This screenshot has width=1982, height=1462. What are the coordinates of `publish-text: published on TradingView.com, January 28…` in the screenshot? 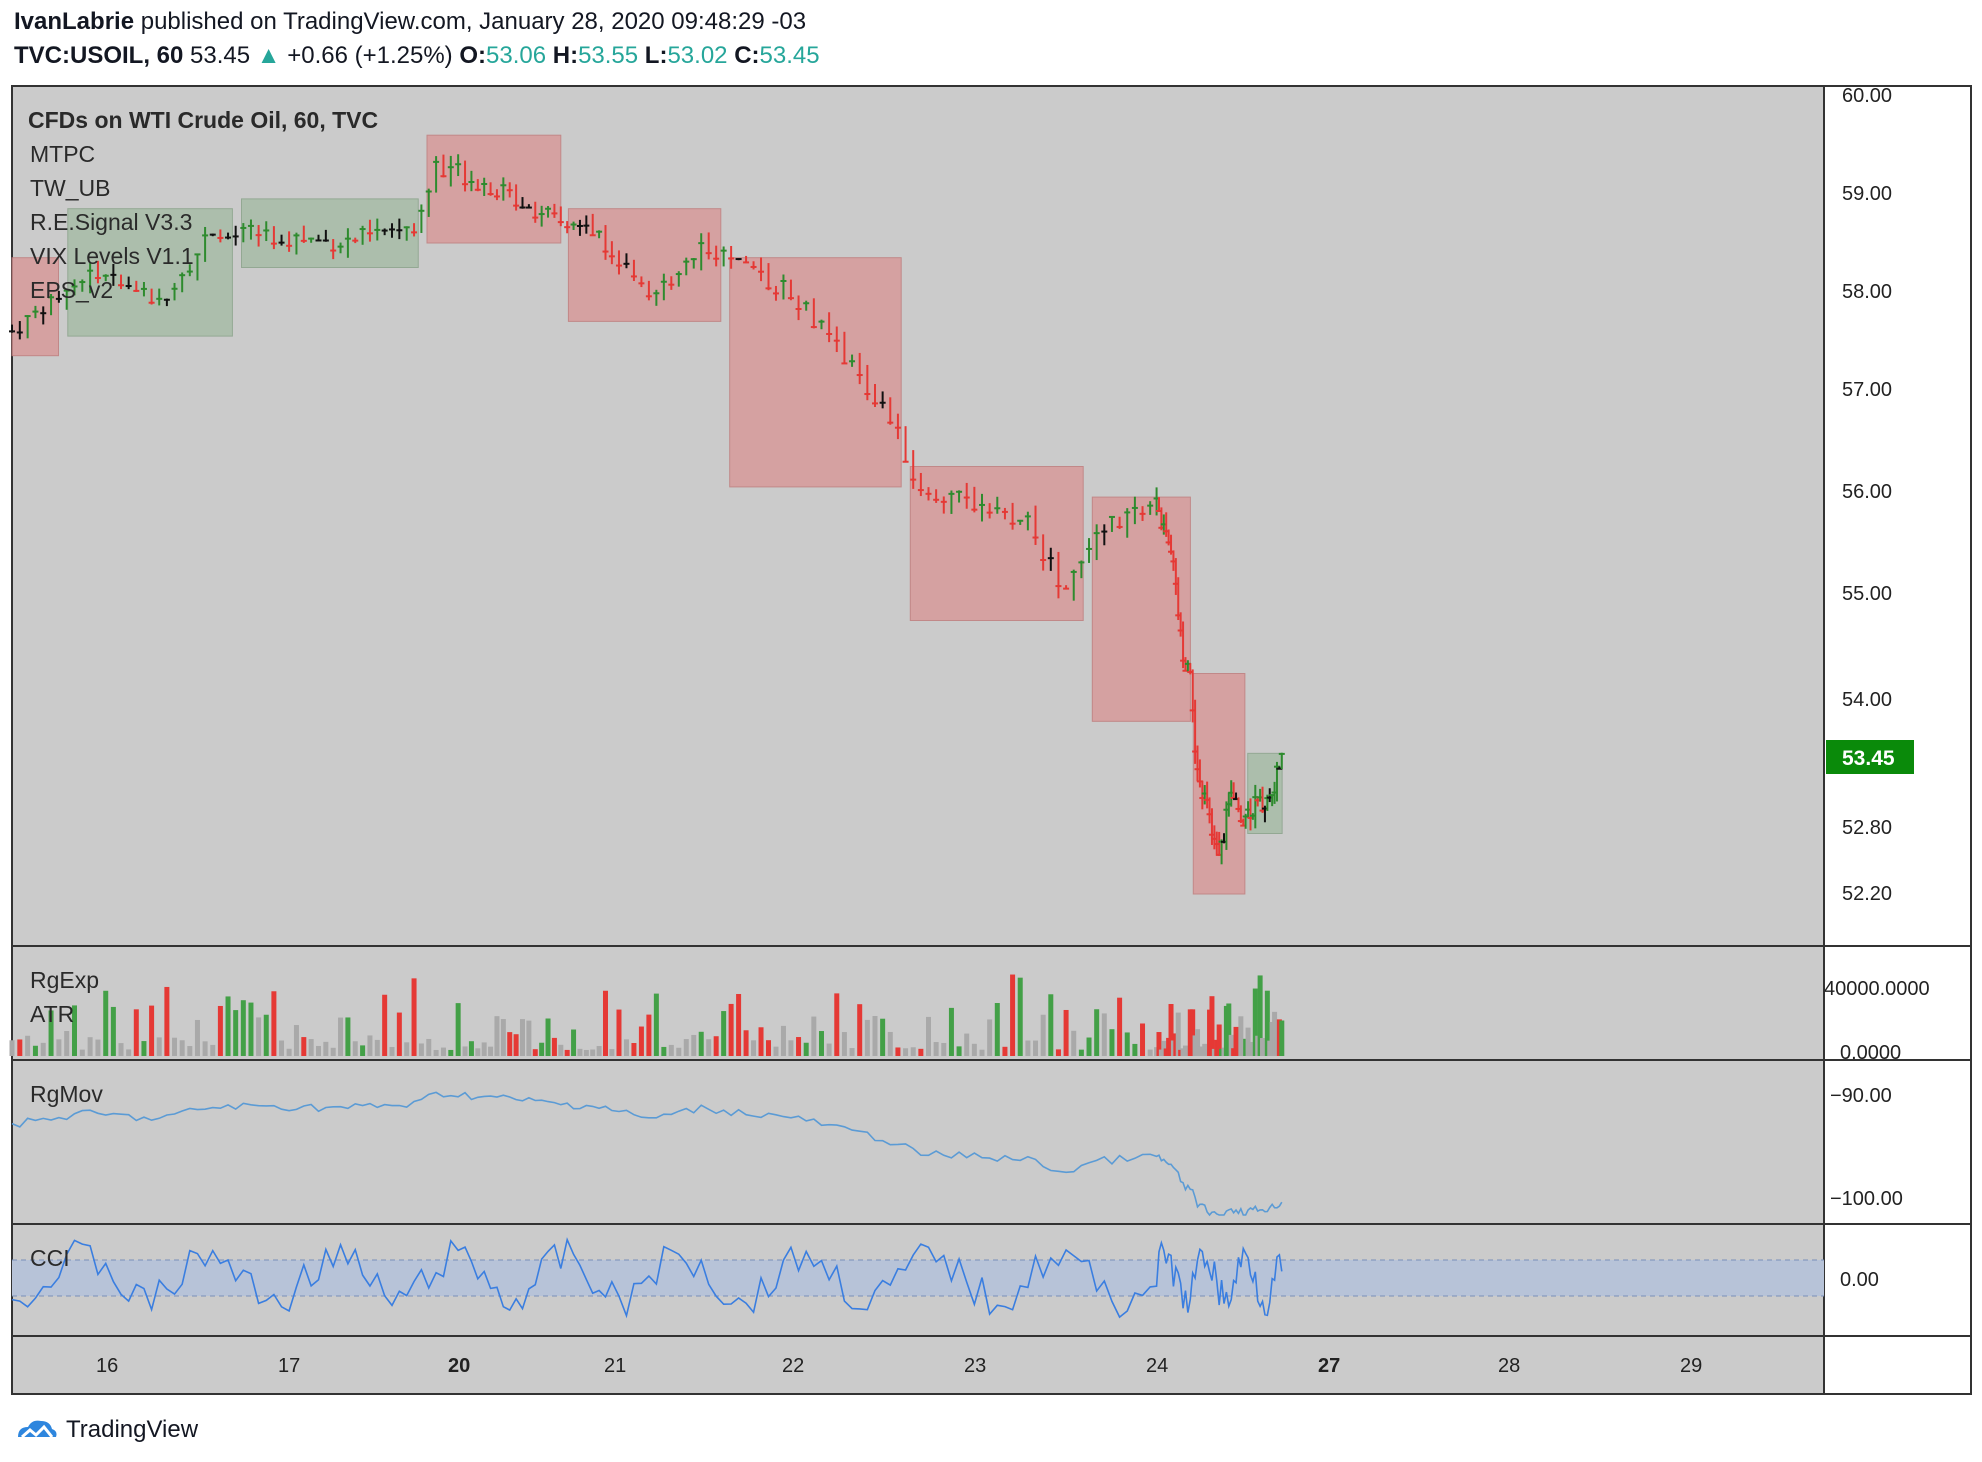 It's located at (473, 21).